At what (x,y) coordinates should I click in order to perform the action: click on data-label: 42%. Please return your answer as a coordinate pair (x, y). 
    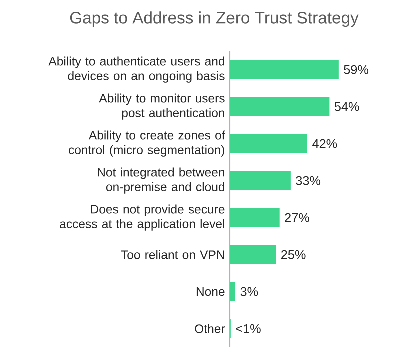
    Looking at the image, I should click on (325, 143).